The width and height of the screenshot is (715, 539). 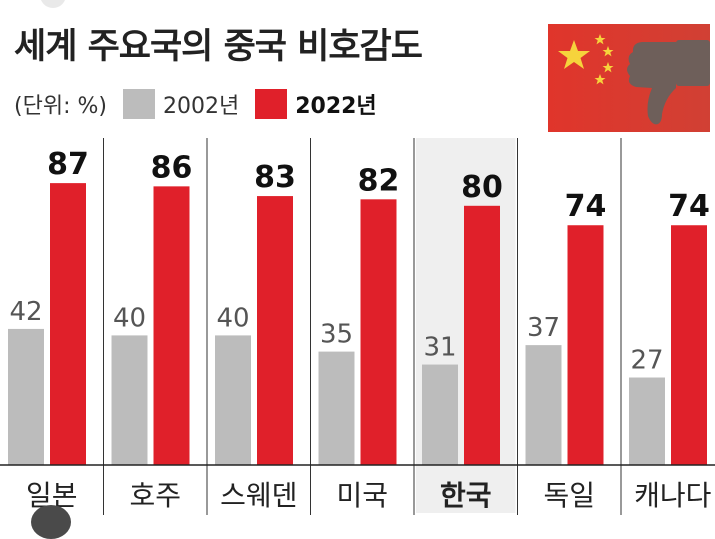 I want to click on category-label: 미국, so click(x=362, y=495).